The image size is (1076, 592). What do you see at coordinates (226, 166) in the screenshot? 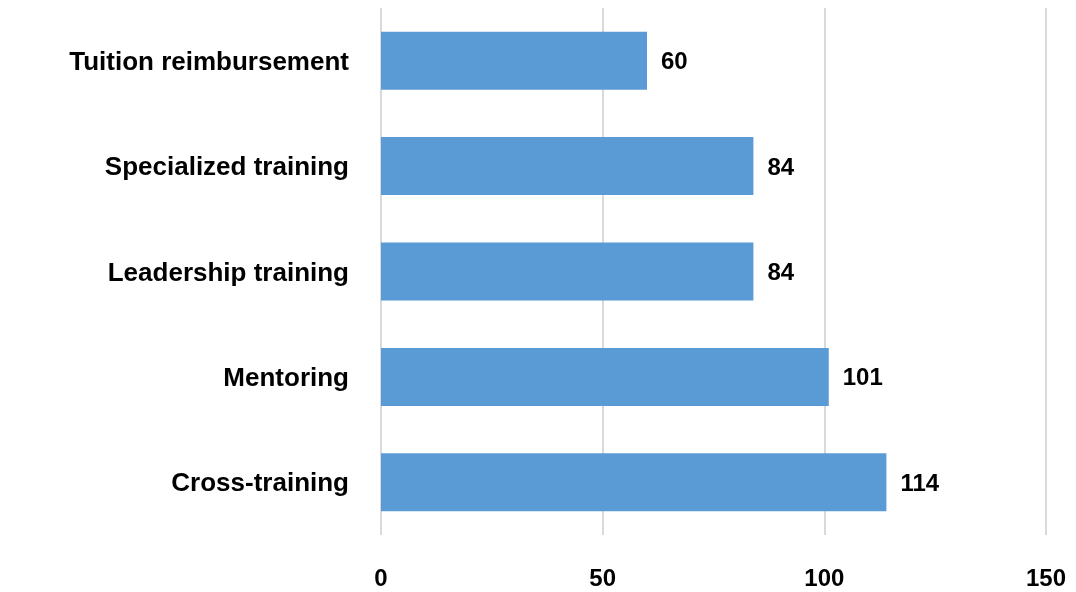
I see `y-tick-label: Specialized training` at bounding box center [226, 166].